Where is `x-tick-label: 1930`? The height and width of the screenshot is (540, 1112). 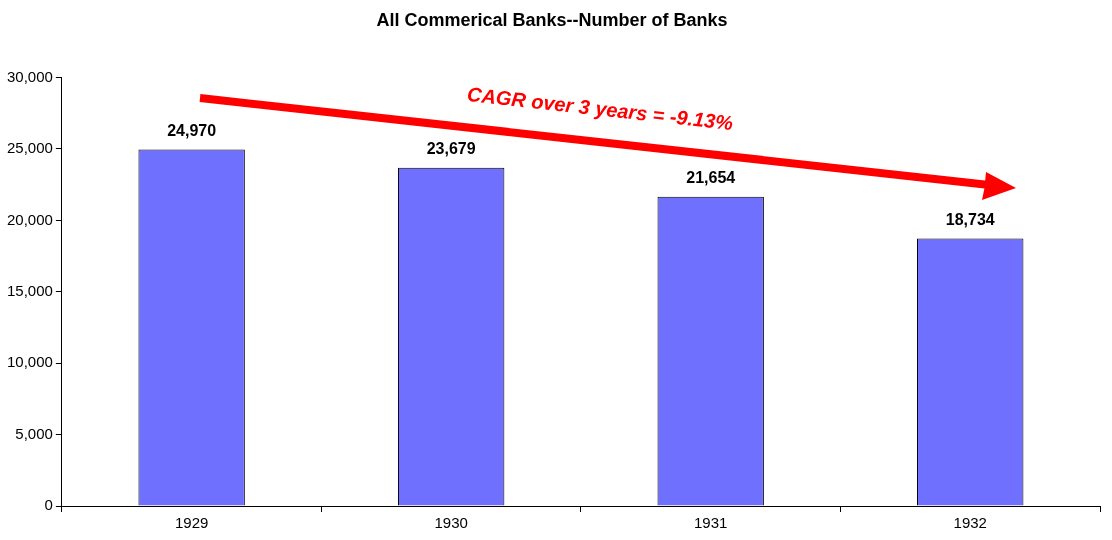
x-tick-label: 1930 is located at coordinates (451, 523).